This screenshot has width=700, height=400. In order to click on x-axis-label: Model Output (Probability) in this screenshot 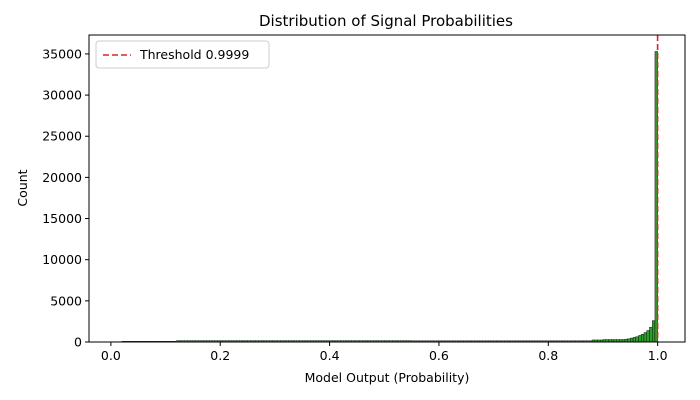, I will do `click(387, 377)`.